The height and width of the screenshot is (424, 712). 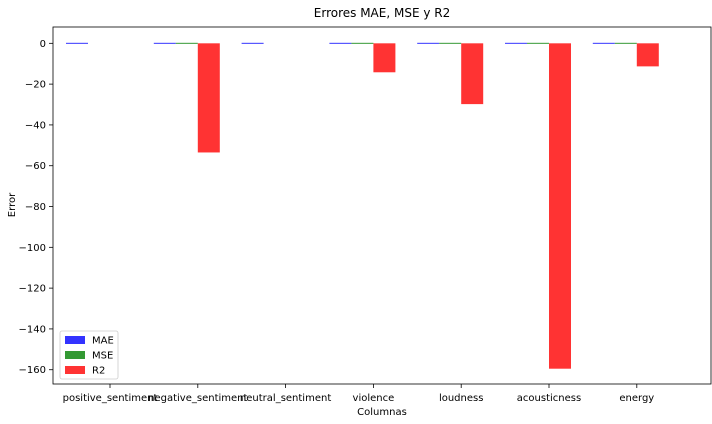 I want to click on legend-swatch-mse, so click(x=75, y=355).